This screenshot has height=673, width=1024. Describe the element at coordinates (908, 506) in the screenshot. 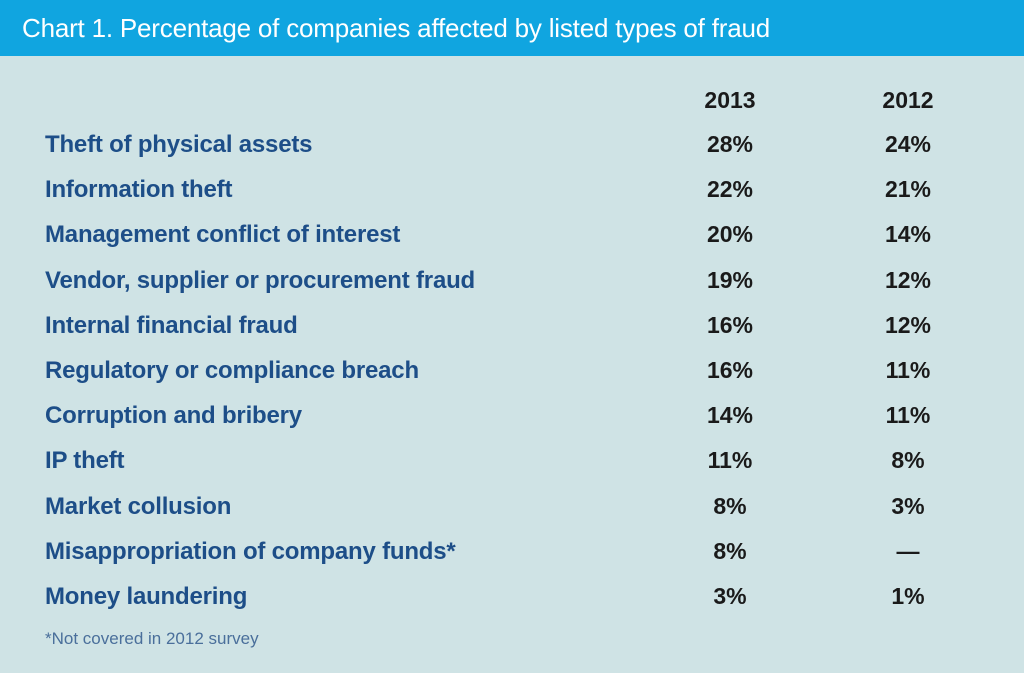

I see `value-cell-2012: 3%` at that location.